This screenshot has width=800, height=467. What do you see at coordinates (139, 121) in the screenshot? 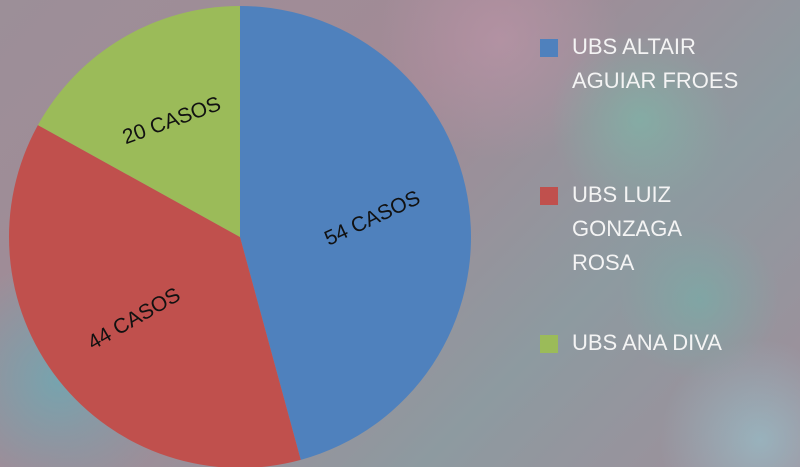
I see `pie-slice` at bounding box center [139, 121].